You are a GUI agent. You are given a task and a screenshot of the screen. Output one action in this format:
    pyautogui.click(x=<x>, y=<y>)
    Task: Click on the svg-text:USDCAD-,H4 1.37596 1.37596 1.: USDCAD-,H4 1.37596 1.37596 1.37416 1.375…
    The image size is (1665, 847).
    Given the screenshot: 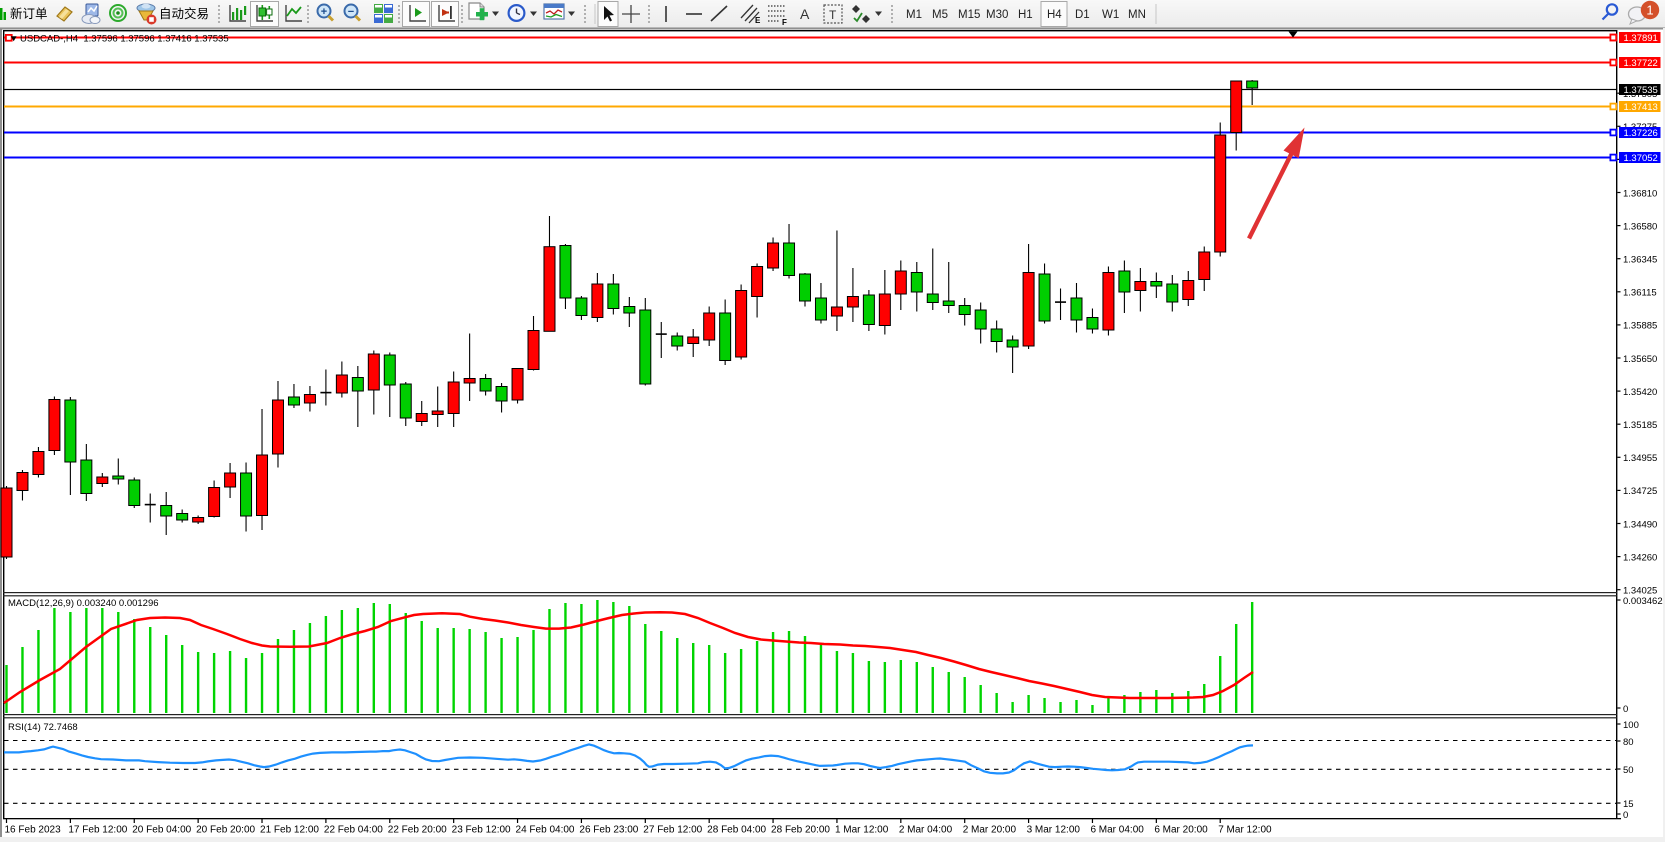 What is the action you would take?
    pyautogui.click(x=124, y=39)
    